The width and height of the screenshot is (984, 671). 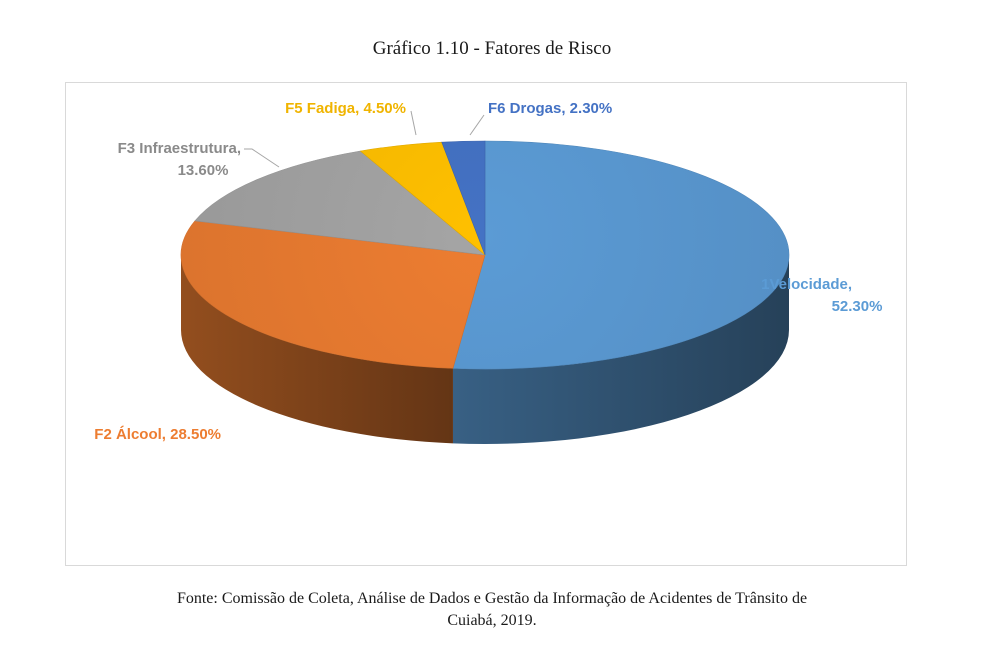 I want to click on pie-slice-f2-lcool, so click(x=333, y=294).